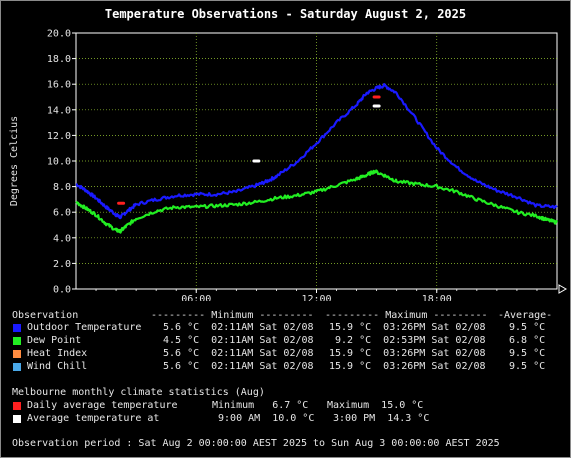 The width and height of the screenshot is (571, 458). Describe the element at coordinates (62, 264) in the screenshot. I see `y-tick-label: 2.0` at that location.